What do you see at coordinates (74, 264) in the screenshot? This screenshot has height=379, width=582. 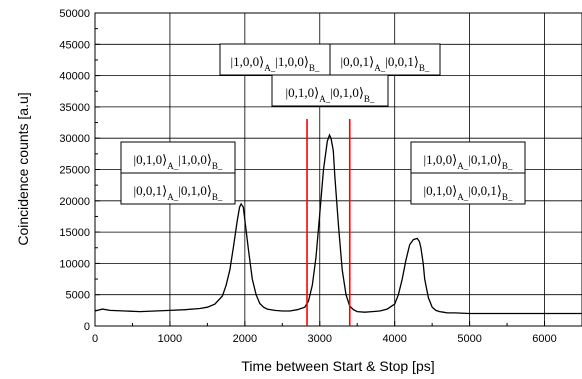 I see `y-tick-label: 10000` at bounding box center [74, 264].